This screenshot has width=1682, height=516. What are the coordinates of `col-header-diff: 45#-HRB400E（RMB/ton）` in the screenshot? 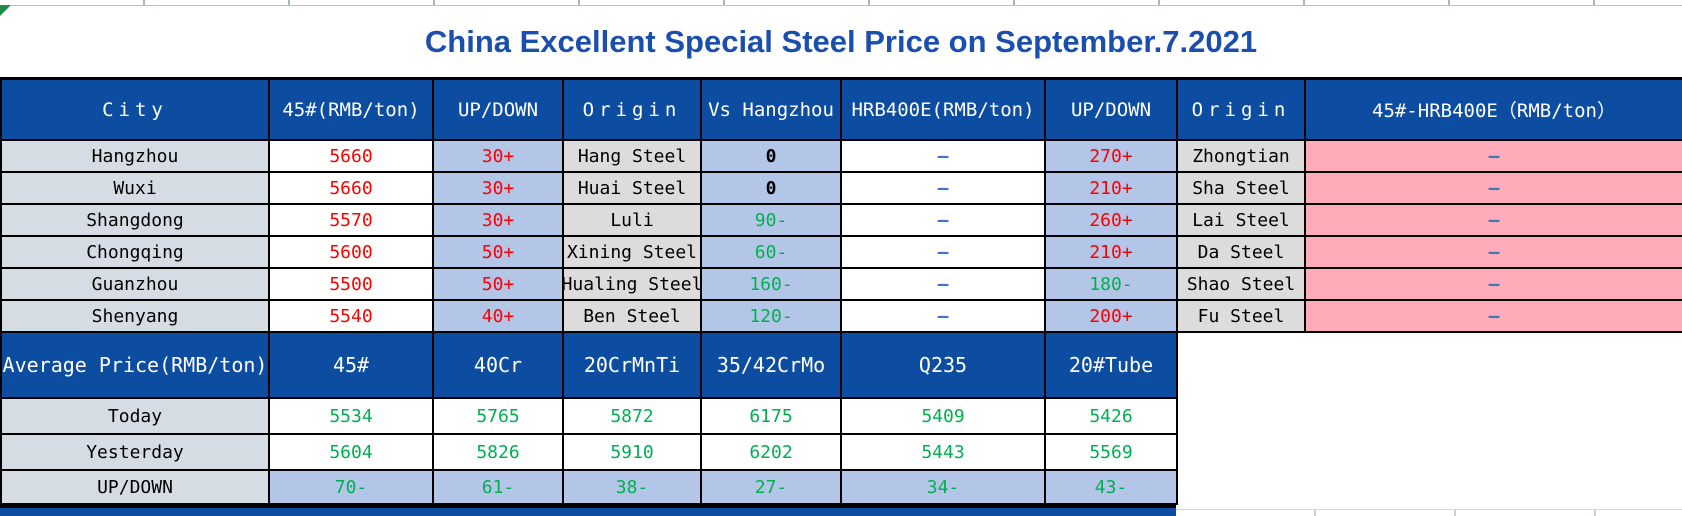 It's located at (1494, 110).